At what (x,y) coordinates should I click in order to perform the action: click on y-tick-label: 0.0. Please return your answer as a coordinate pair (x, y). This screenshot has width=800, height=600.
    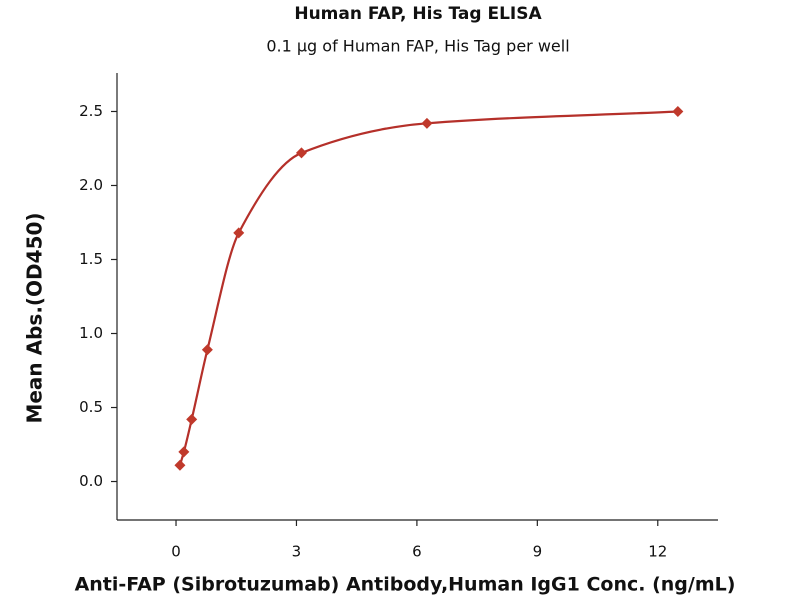
    Looking at the image, I should click on (91, 481).